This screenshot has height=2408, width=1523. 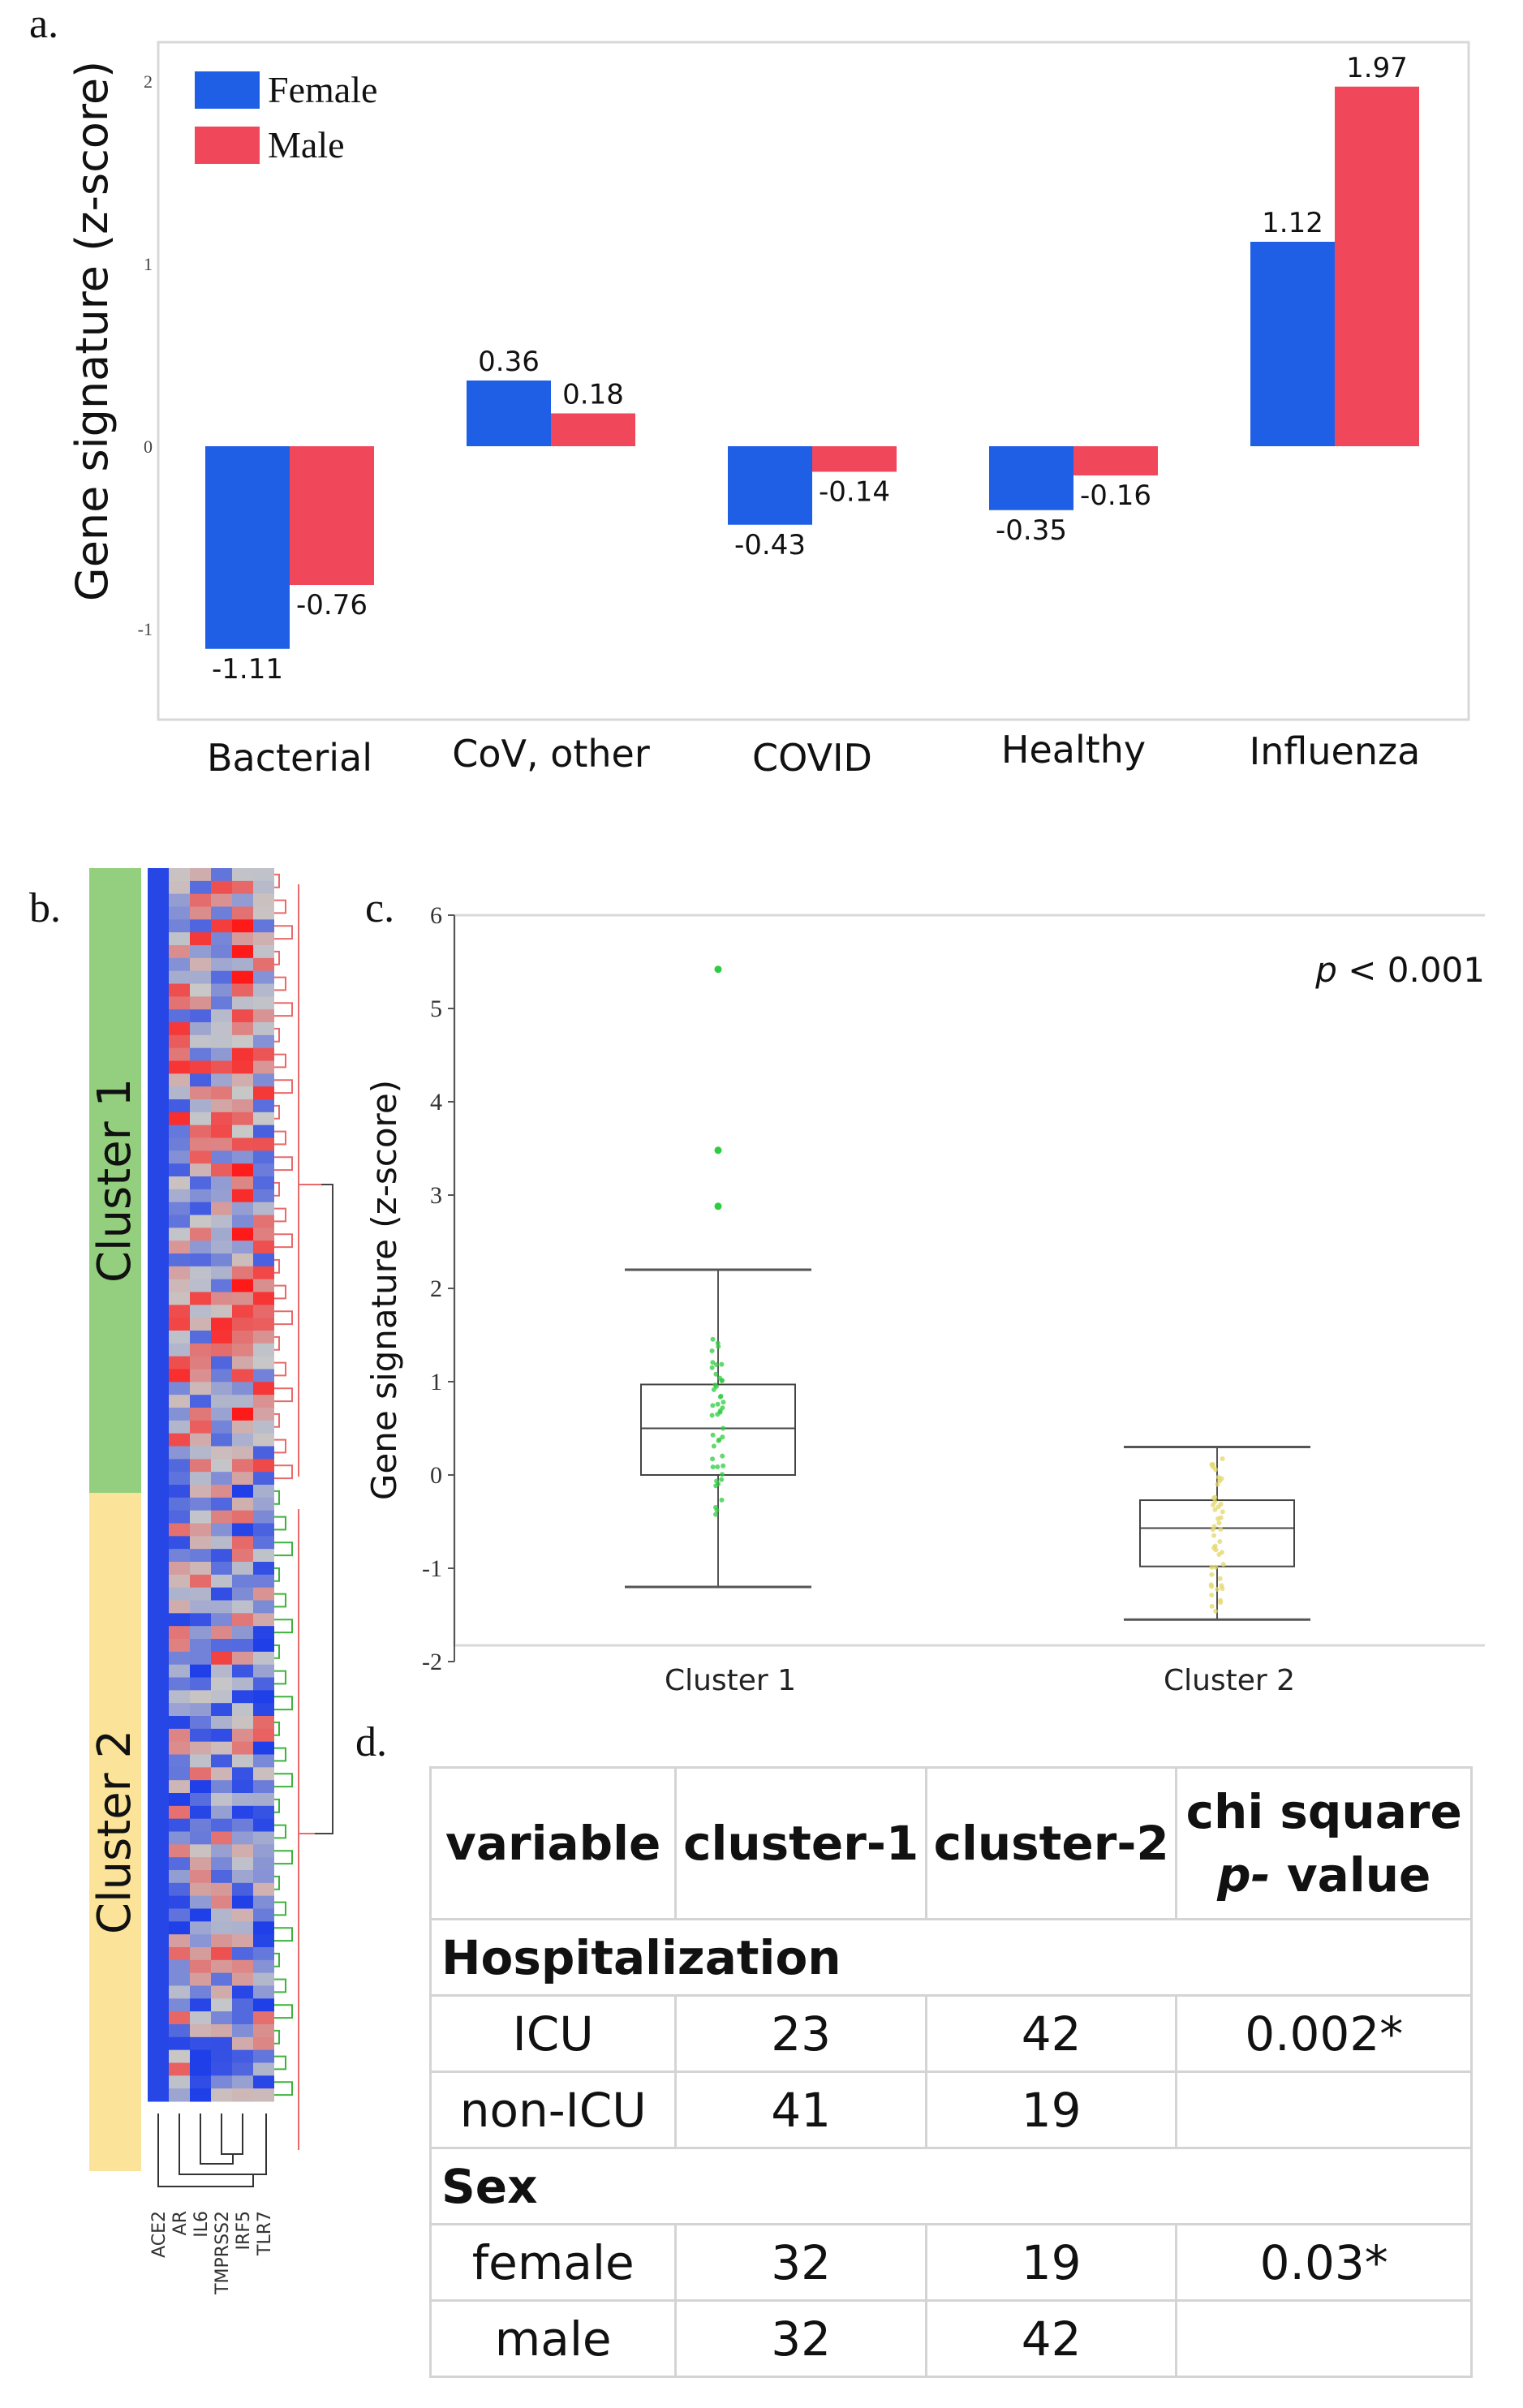 What do you see at coordinates (180, 2223) in the screenshot?
I see `gene-label: AR` at bounding box center [180, 2223].